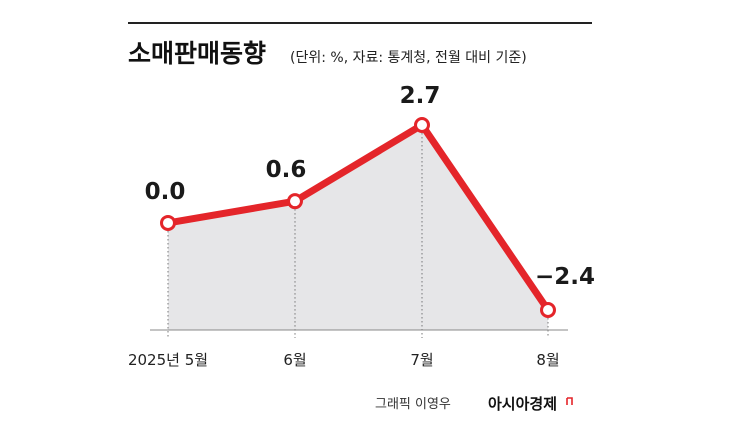 The width and height of the screenshot is (745, 446). Describe the element at coordinates (286, 170) in the screenshot. I see `value-label-2: 0.6` at that location.